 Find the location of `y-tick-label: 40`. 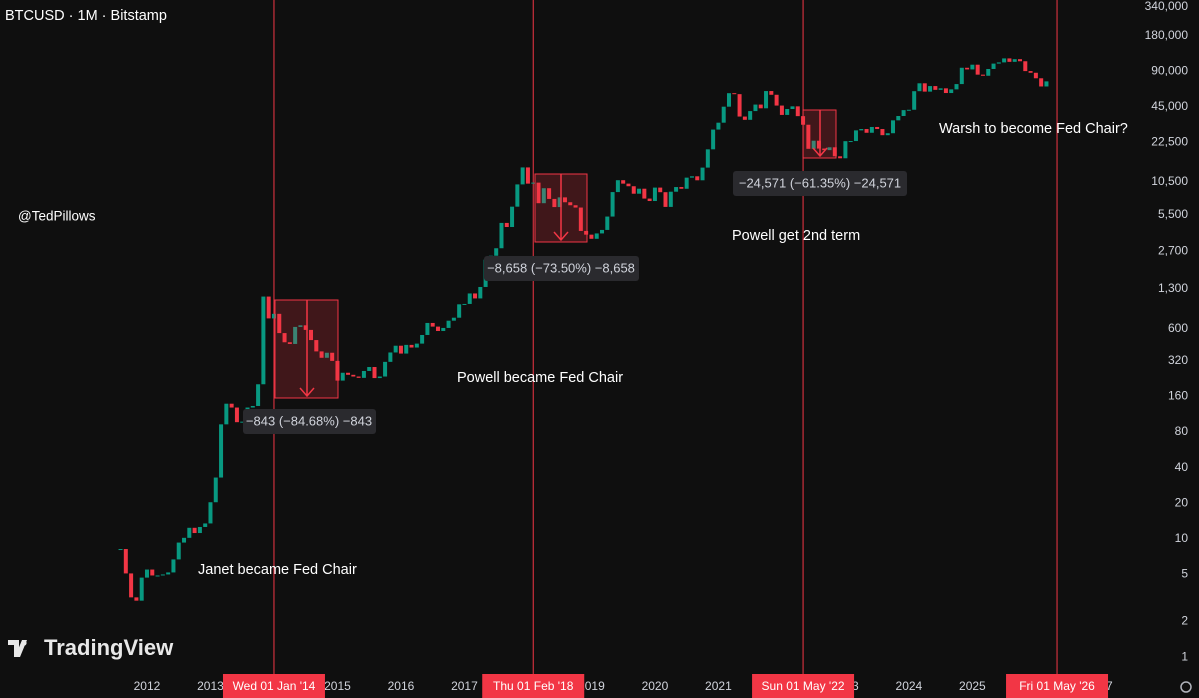

y-tick-label: 40 is located at coordinates (1182, 467).